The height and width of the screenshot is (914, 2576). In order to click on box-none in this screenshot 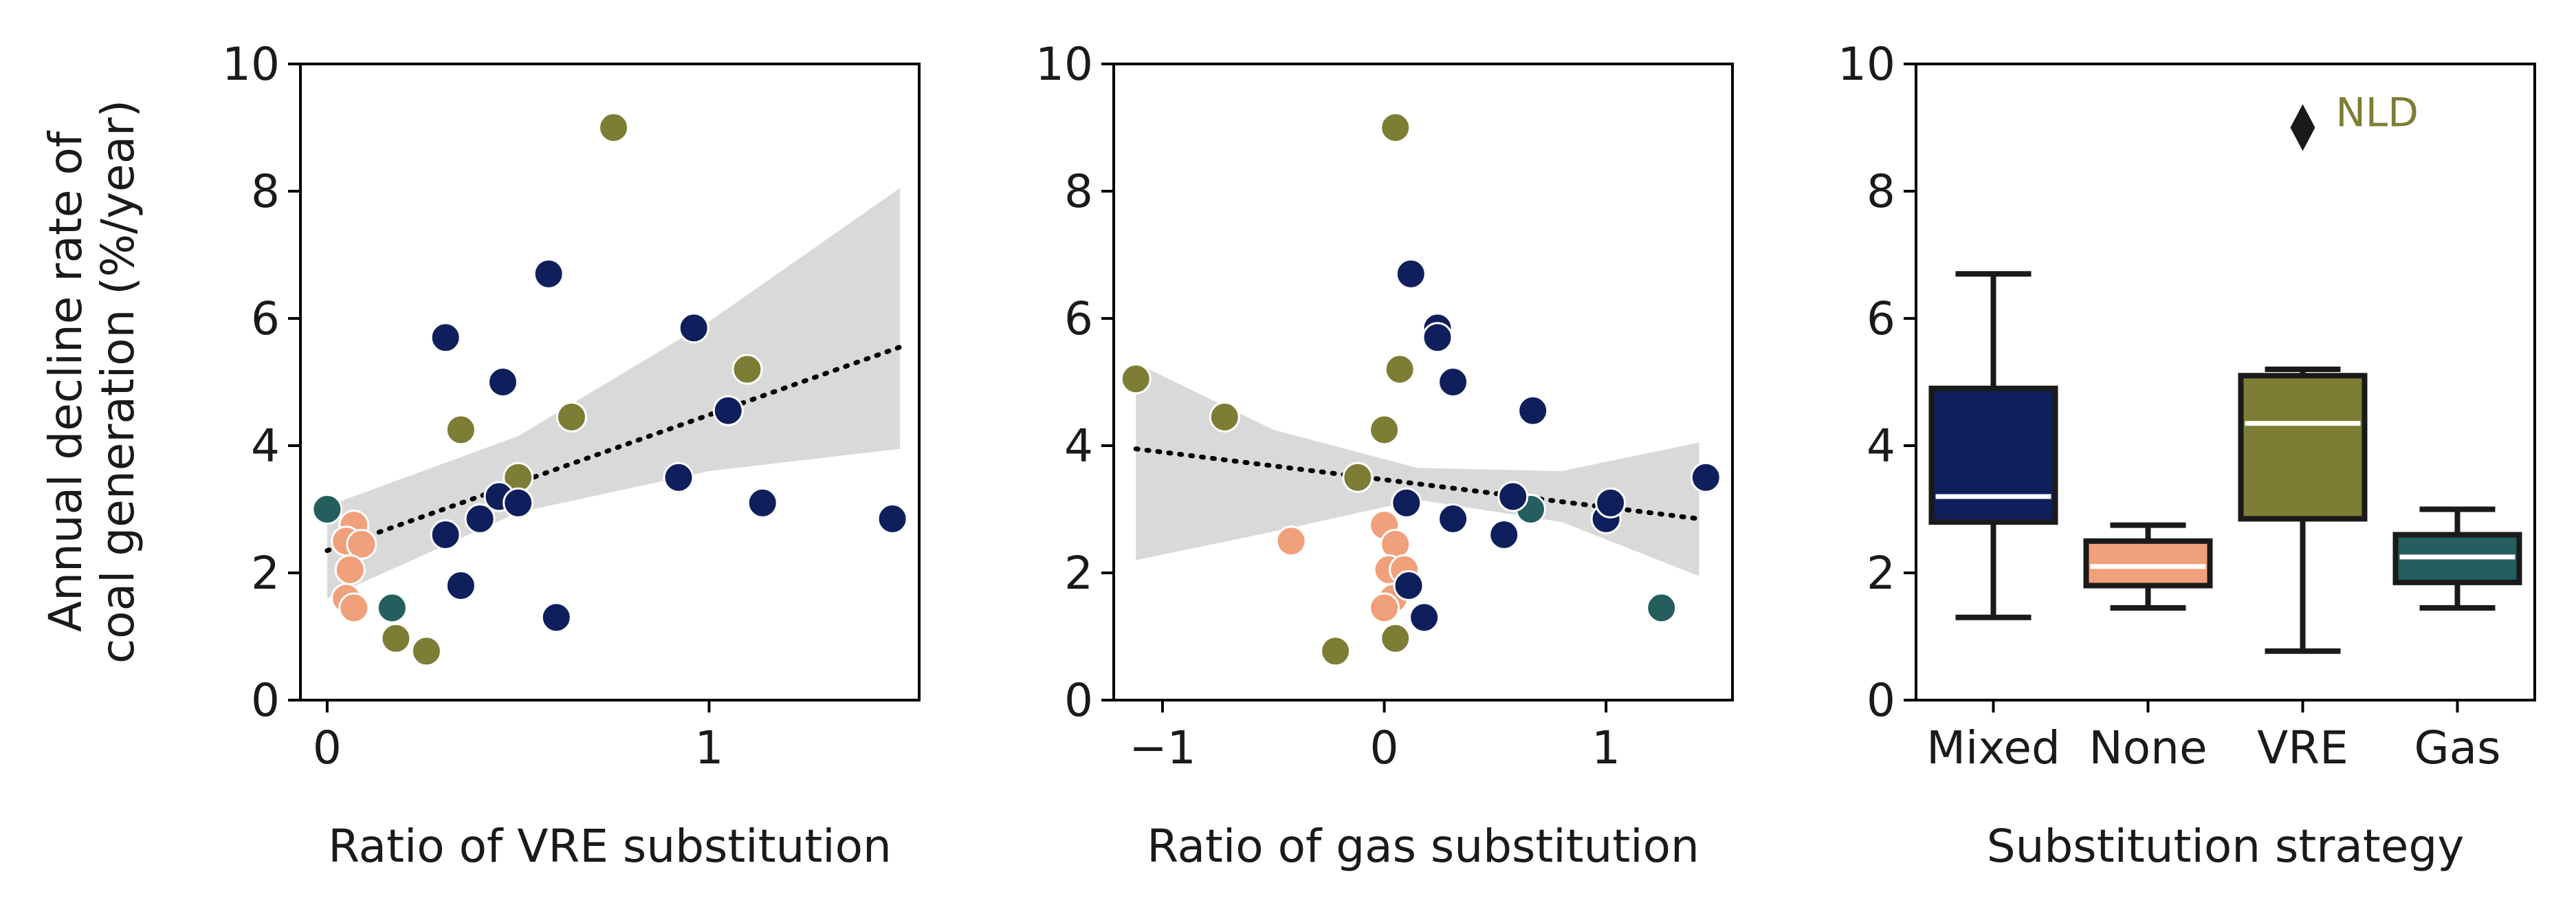, I will do `click(2148, 563)`.